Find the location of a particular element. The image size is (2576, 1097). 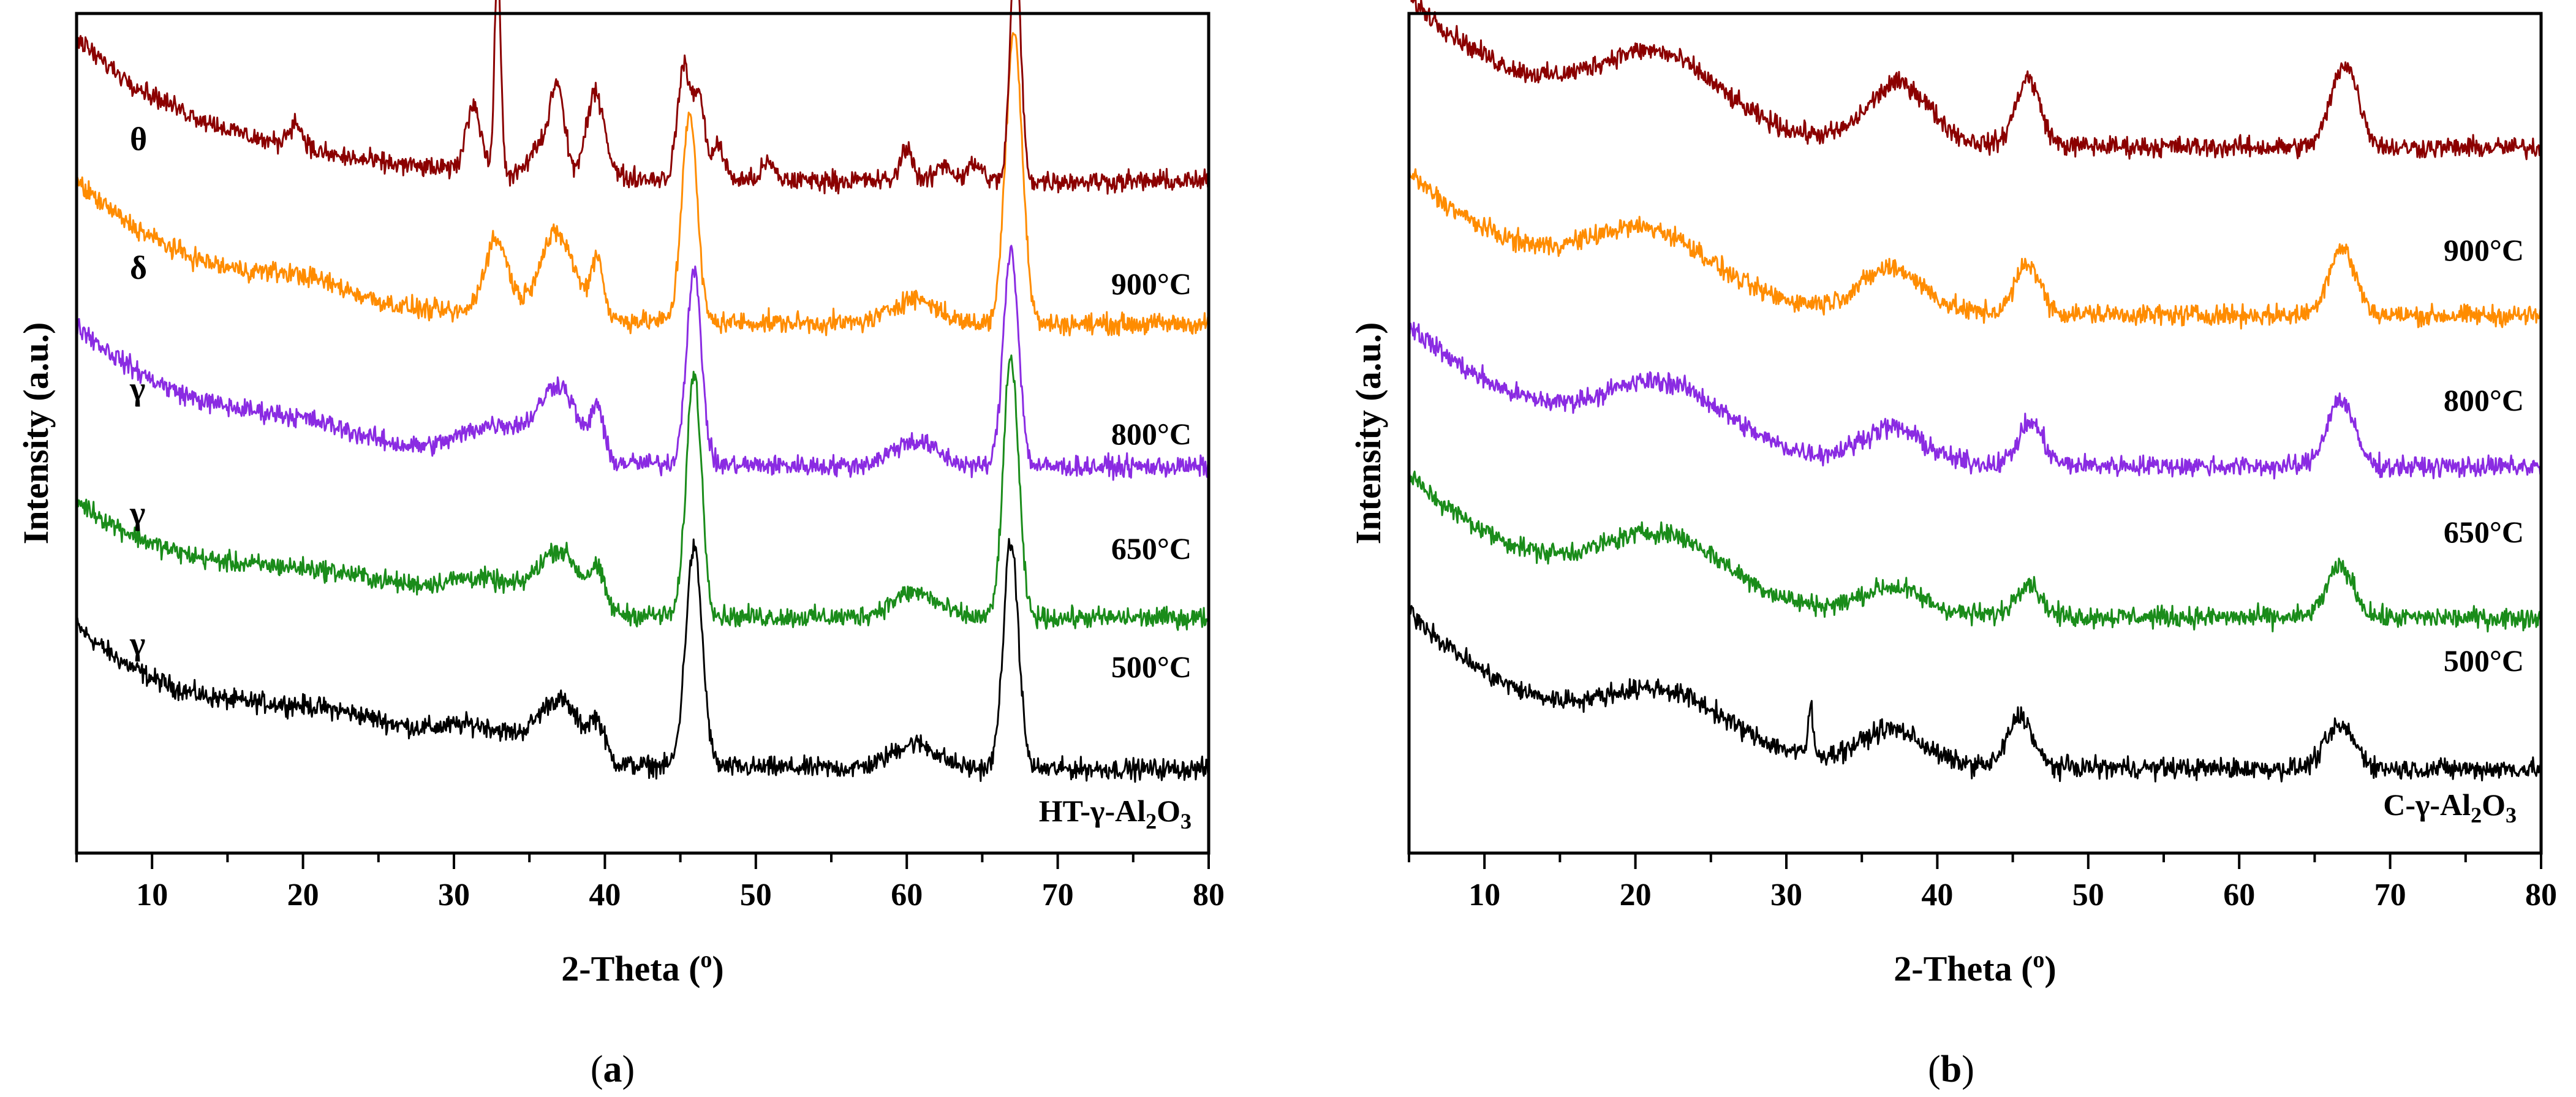

x-tick-label-a-40: 40 is located at coordinates (605, 896).